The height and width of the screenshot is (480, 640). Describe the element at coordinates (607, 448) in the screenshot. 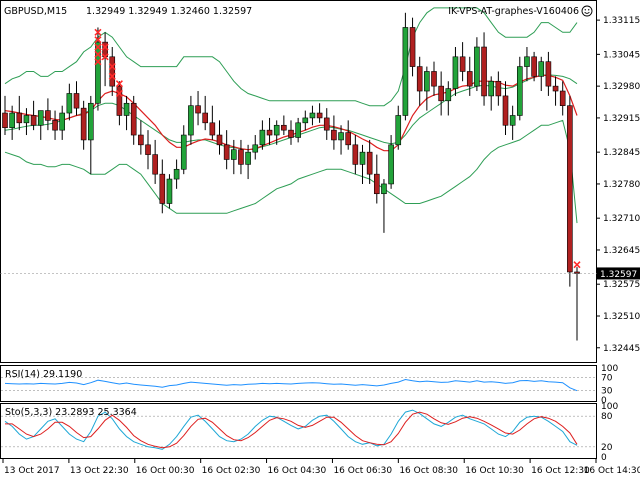

I see `stochastic-tick-label-2: 20` at that location.